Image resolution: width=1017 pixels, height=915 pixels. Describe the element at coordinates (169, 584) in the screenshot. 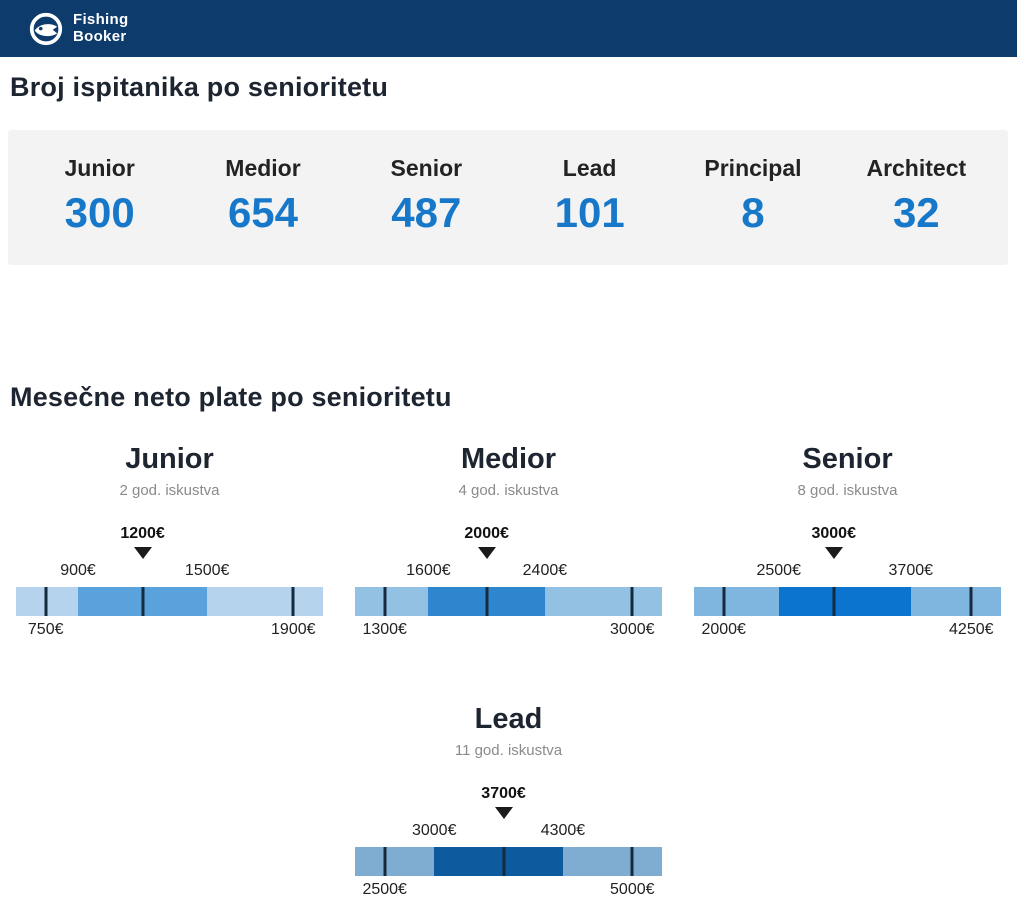

I see `salary-range-plot: 1200€ 900€ 1500€ 750€ 1900€` at that location.